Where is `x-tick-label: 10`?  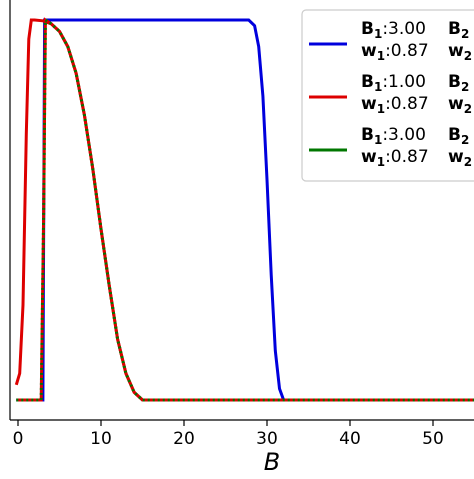 x-tick-label: 10 is located at coordinates (101, 439).